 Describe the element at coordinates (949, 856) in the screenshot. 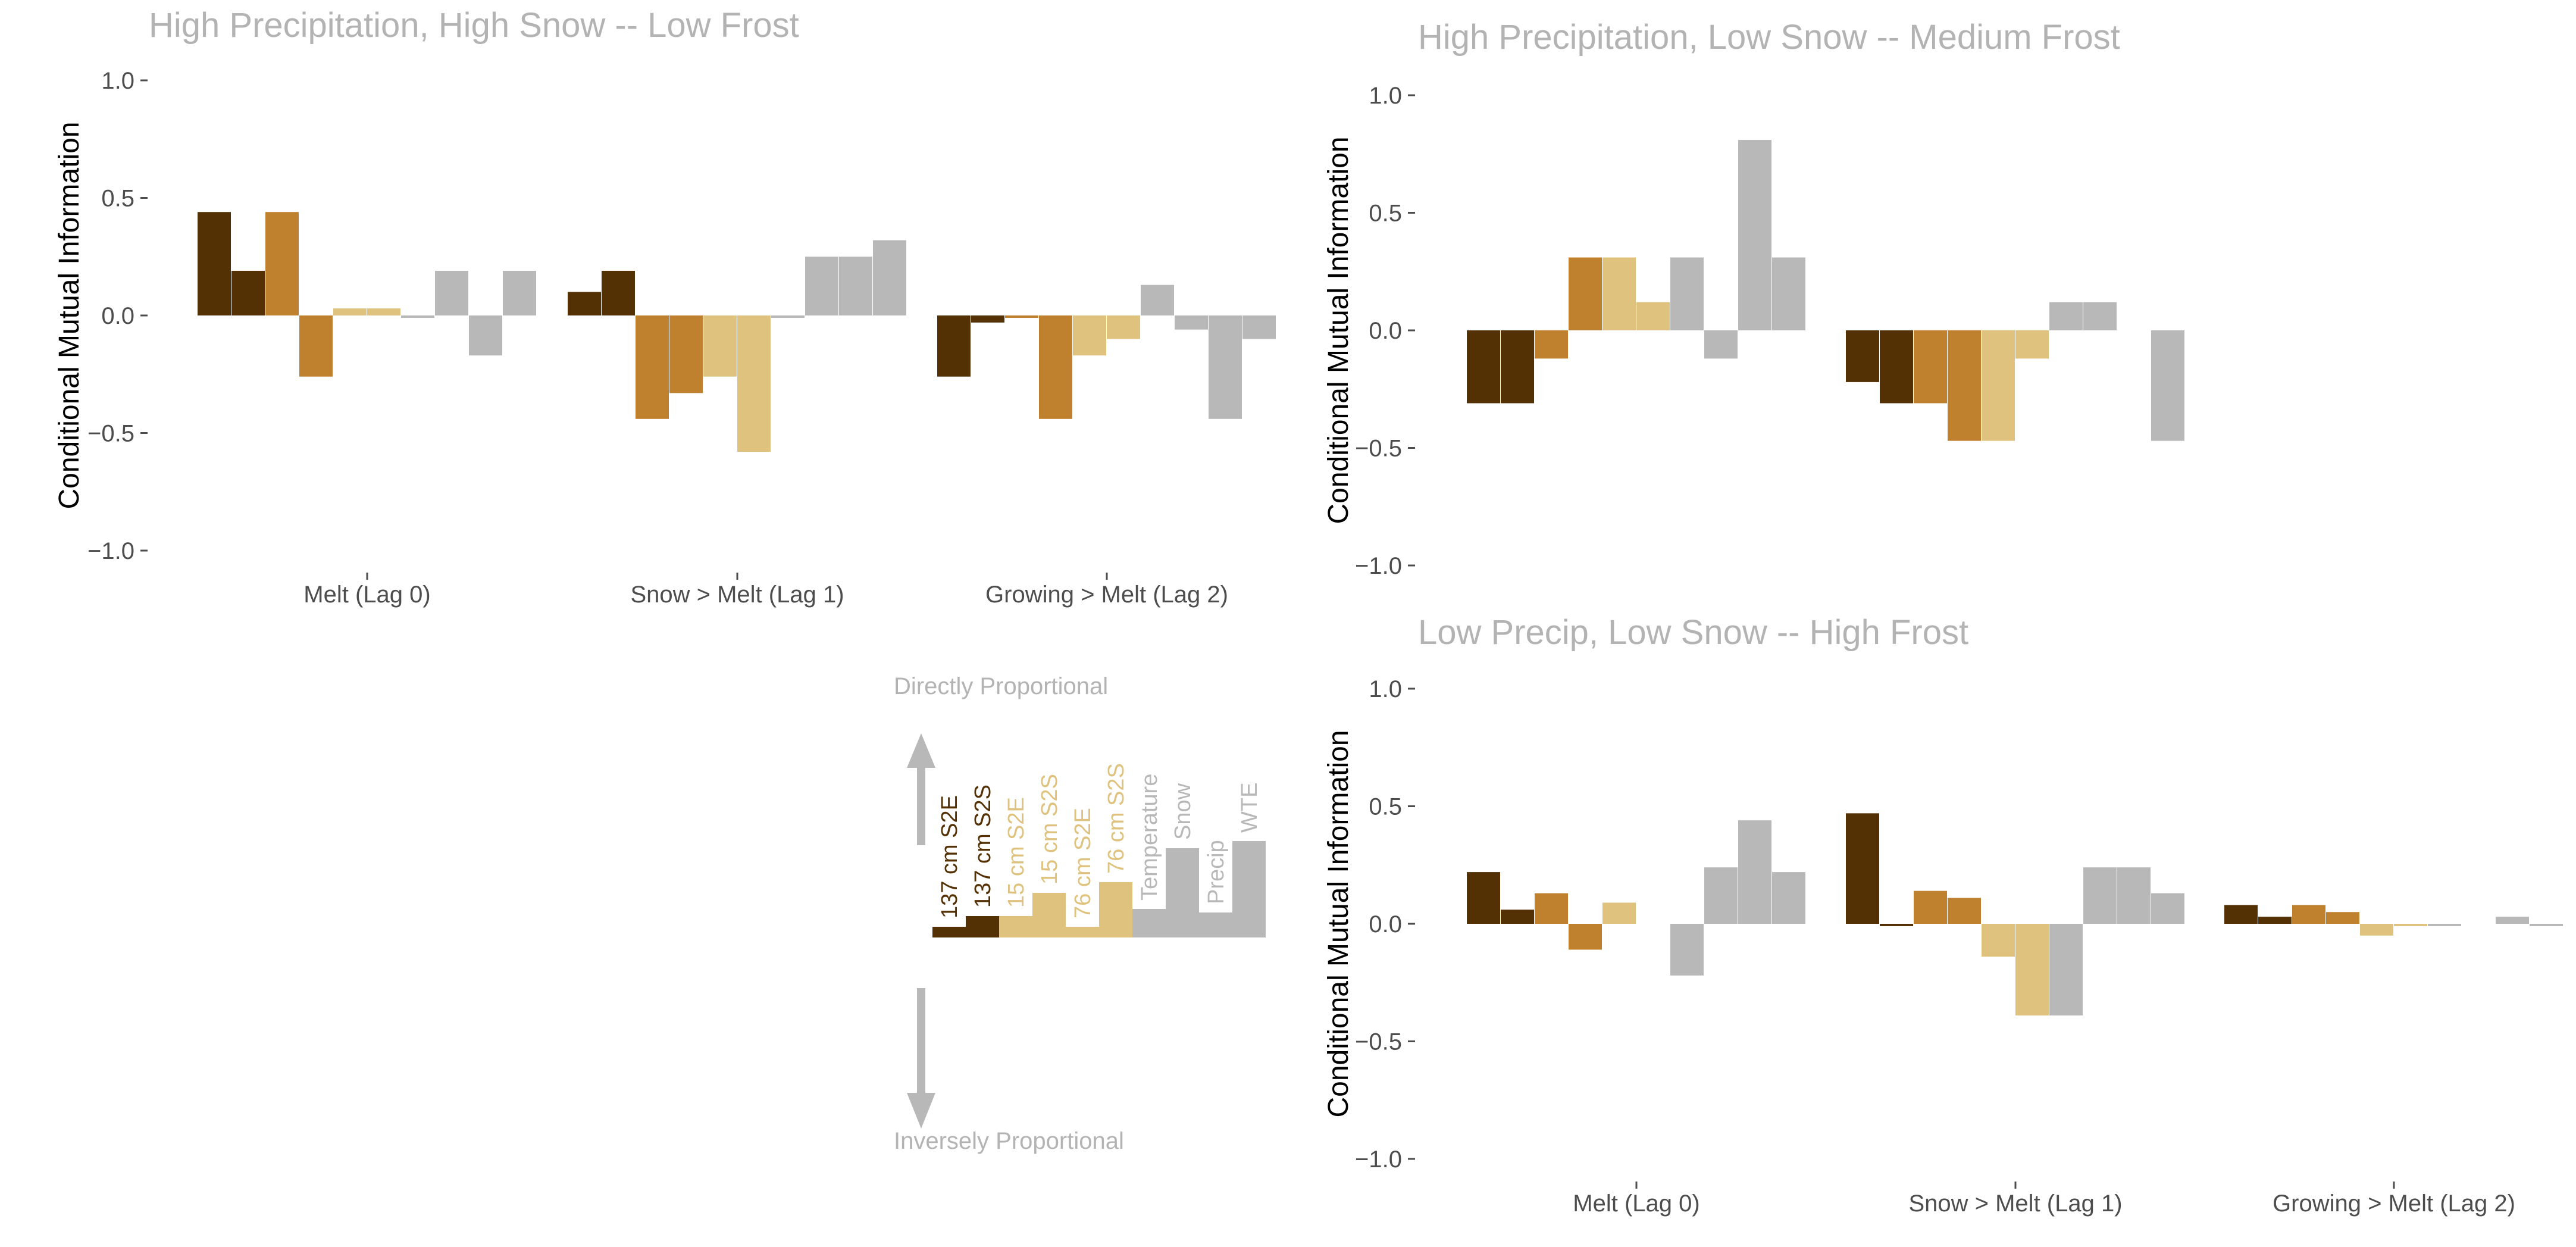

I see `legend-item-label: 137 cm S2E` at that location.